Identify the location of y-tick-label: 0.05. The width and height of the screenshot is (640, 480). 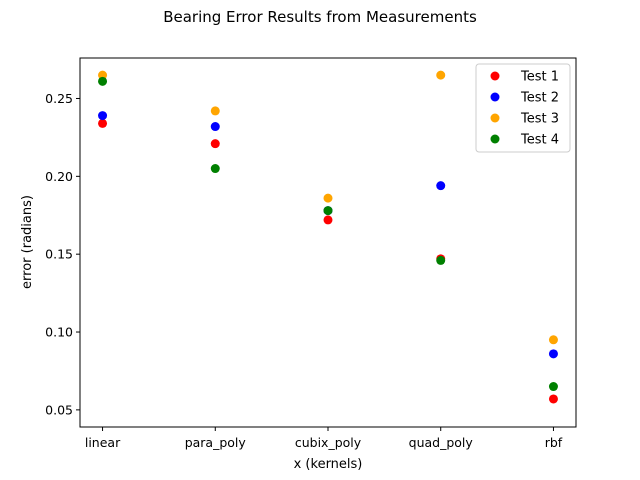
(59, 409).